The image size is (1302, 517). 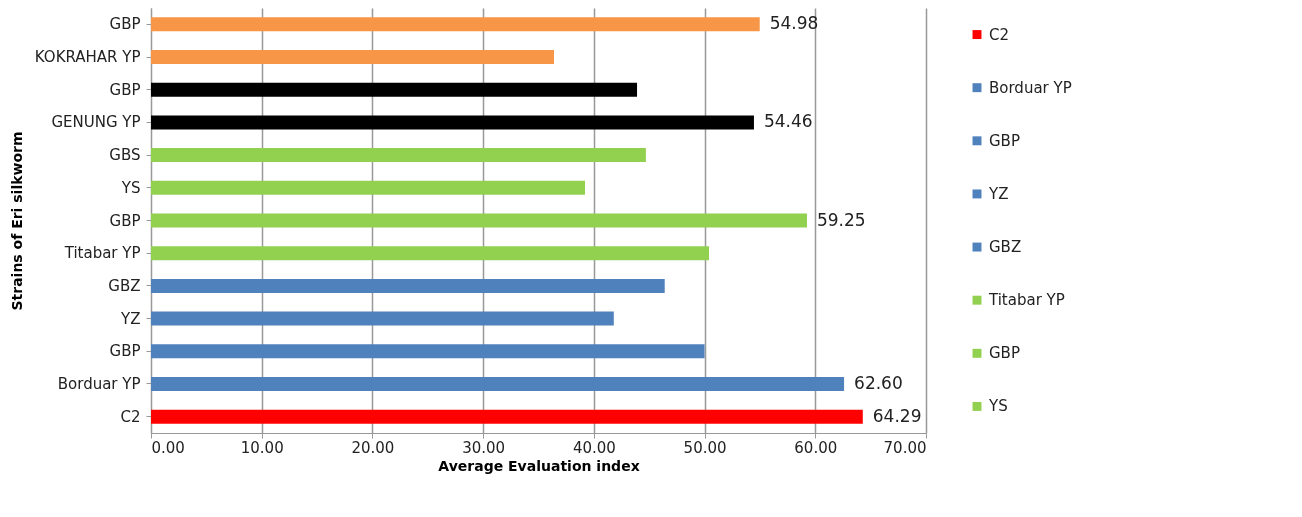 I want to click on y-tick-label: Titabar YP, so click(x=102, y=253).